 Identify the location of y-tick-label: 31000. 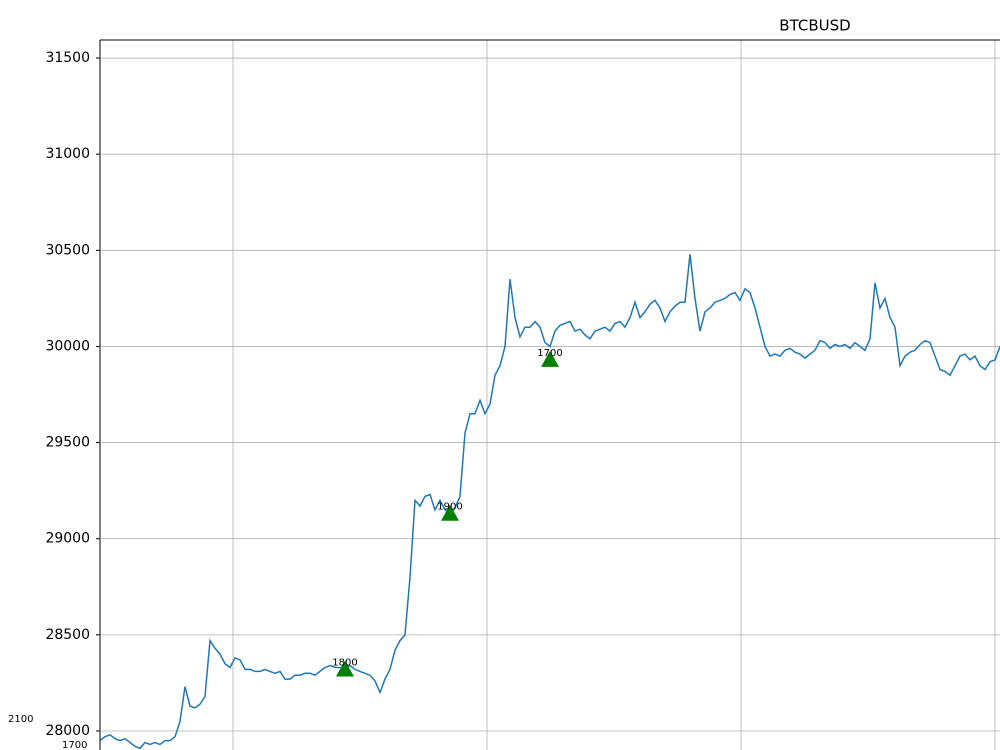
(67, 154).